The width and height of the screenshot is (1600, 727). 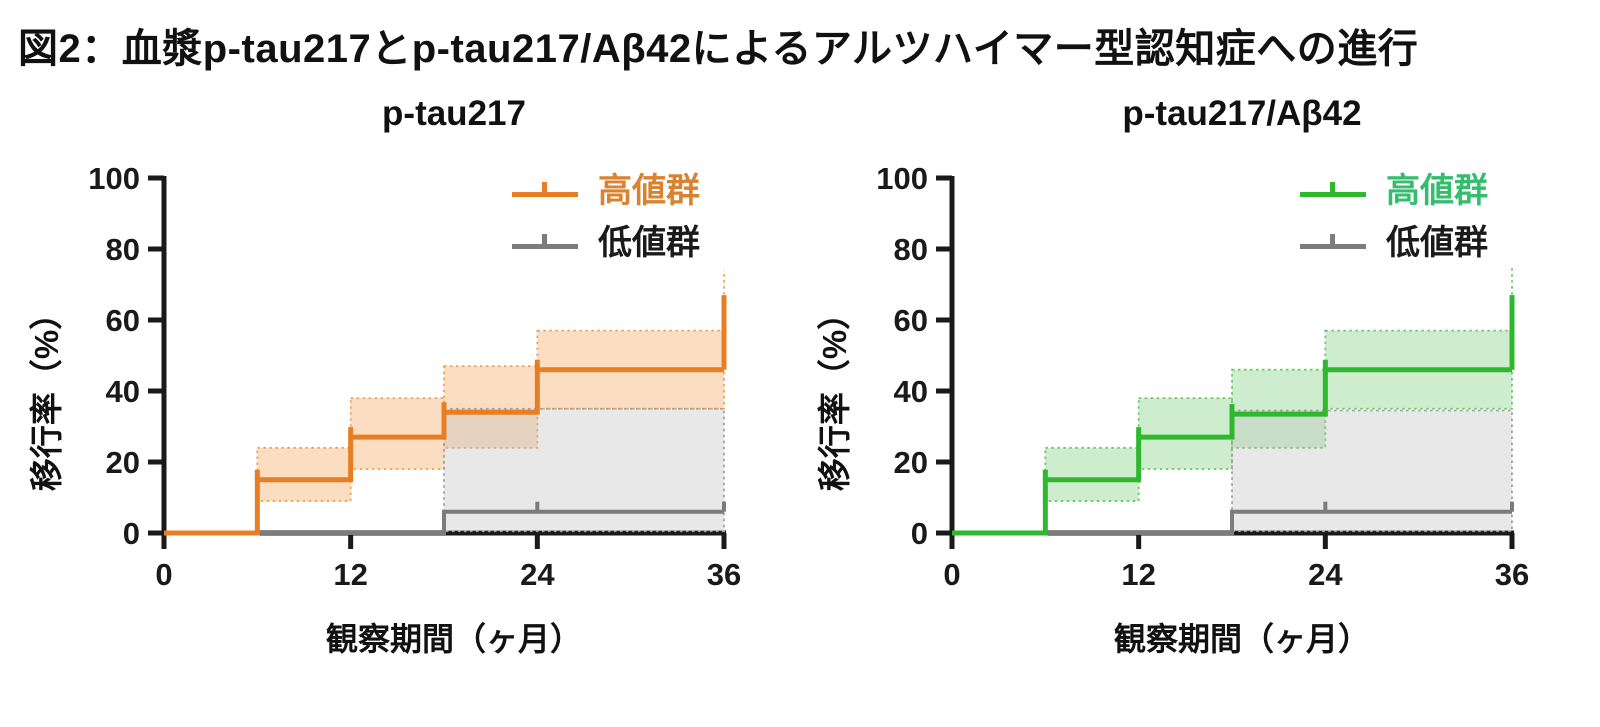 I want to click on chart-title: p-tau217, so click(x=454, y=113).